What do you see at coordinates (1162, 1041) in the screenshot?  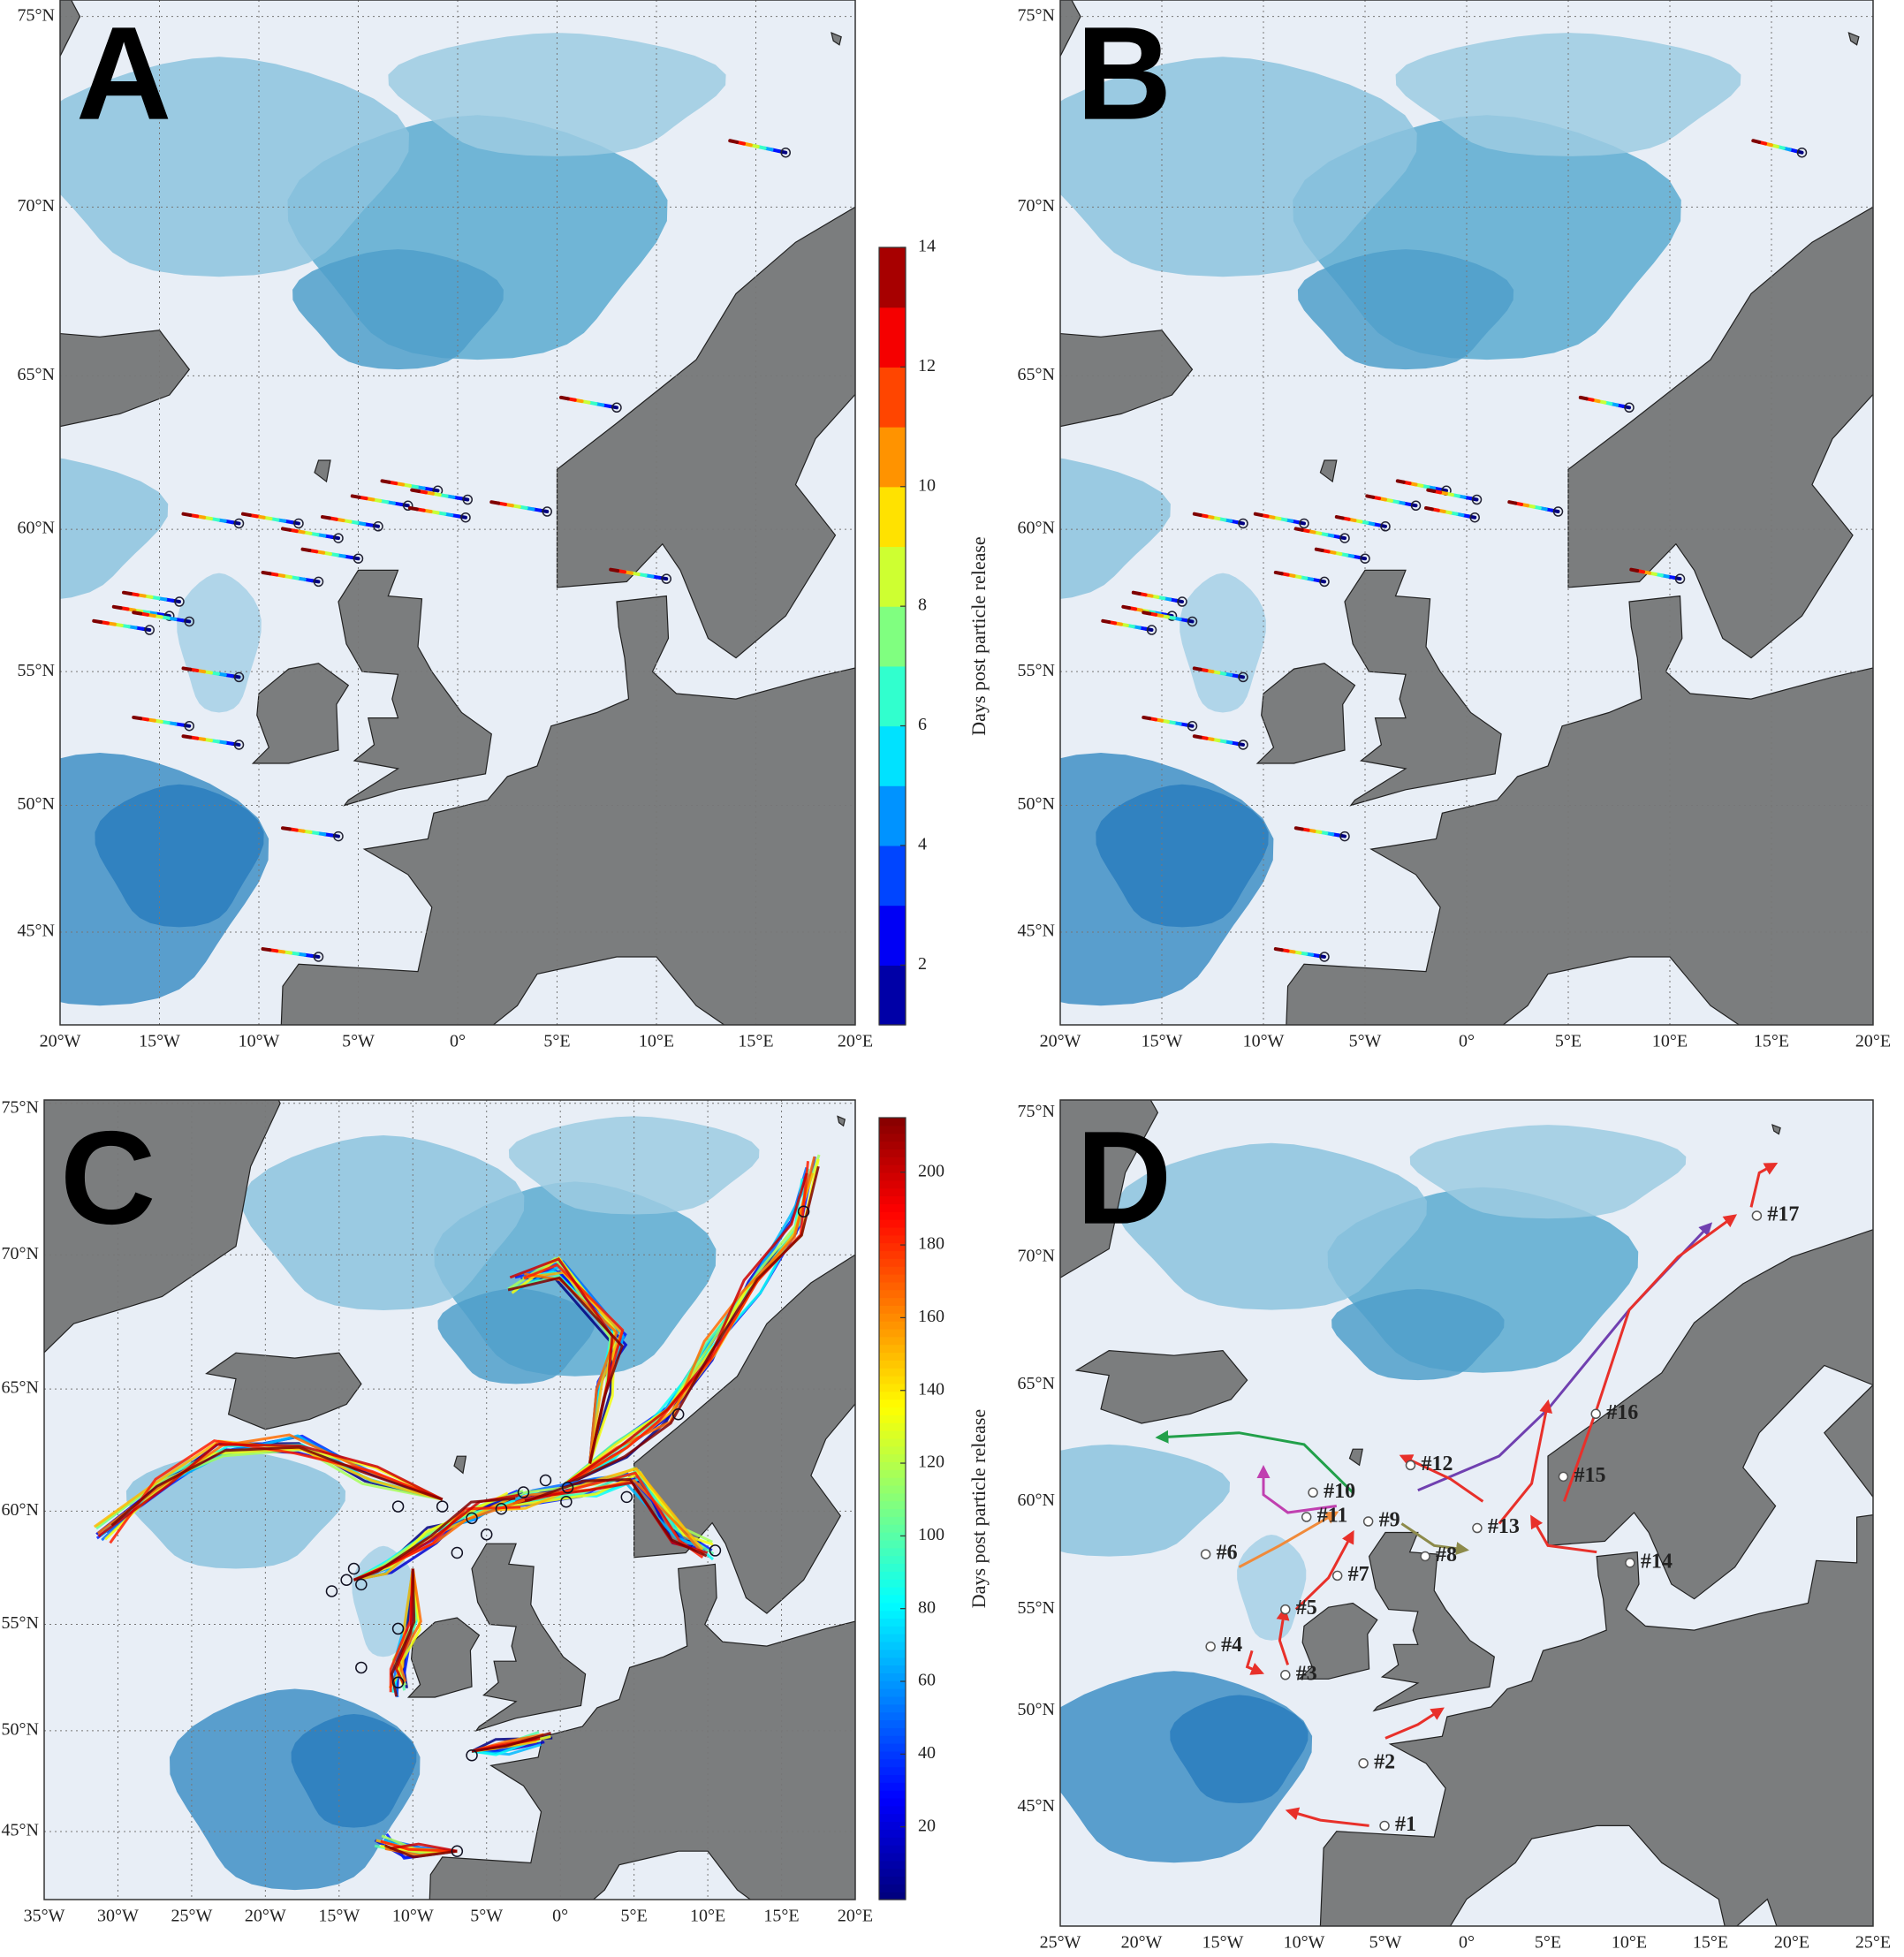 I see `lon-label: 15°W` at bounding box center [1162, 1041].